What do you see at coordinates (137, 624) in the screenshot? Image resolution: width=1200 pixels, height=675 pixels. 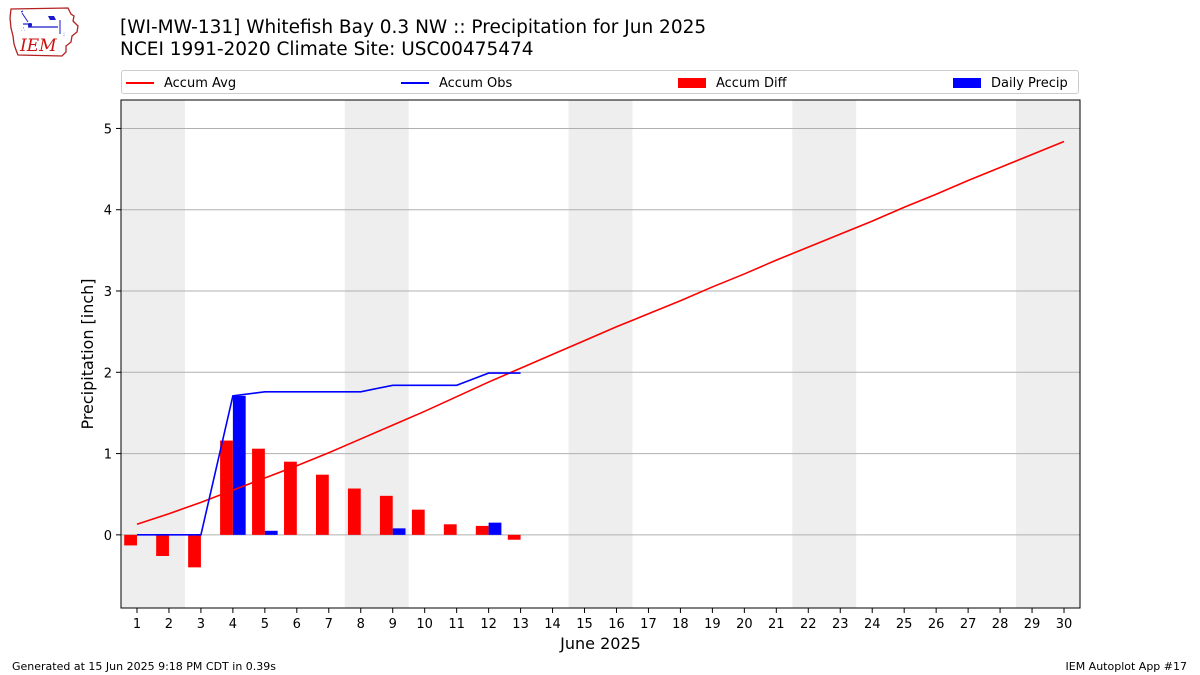 I see `x-tick-label: 1` at bounding box center [137, 624].